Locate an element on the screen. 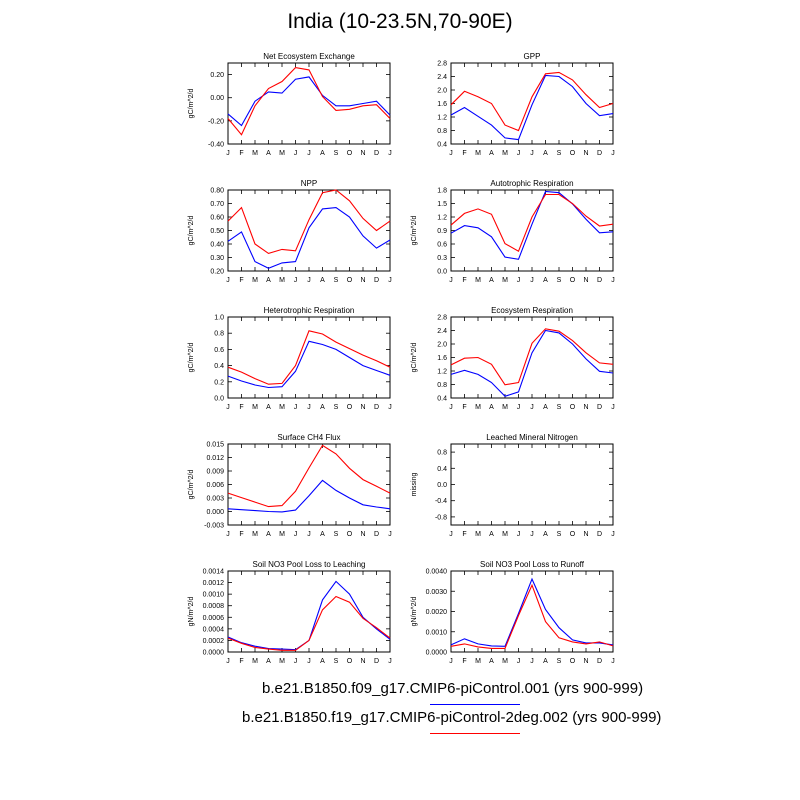  y-tick-label: 1.0 is located at coordinates (219, 318).